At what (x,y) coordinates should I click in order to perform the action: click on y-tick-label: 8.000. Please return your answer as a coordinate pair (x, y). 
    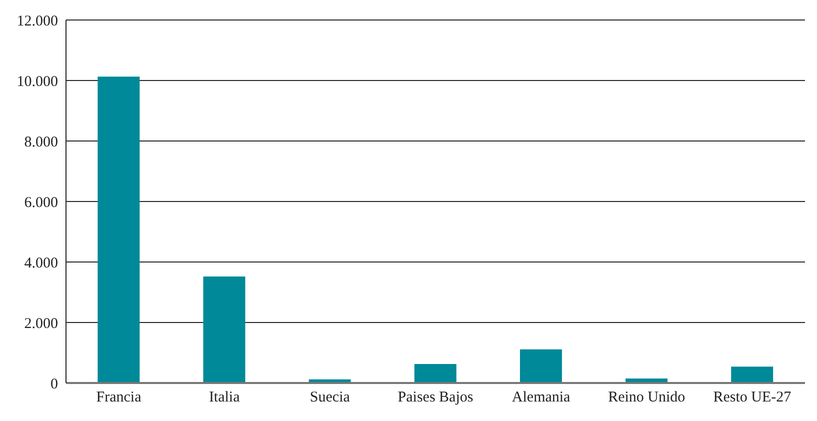
    Looking at the image, I should click on (41, 142).